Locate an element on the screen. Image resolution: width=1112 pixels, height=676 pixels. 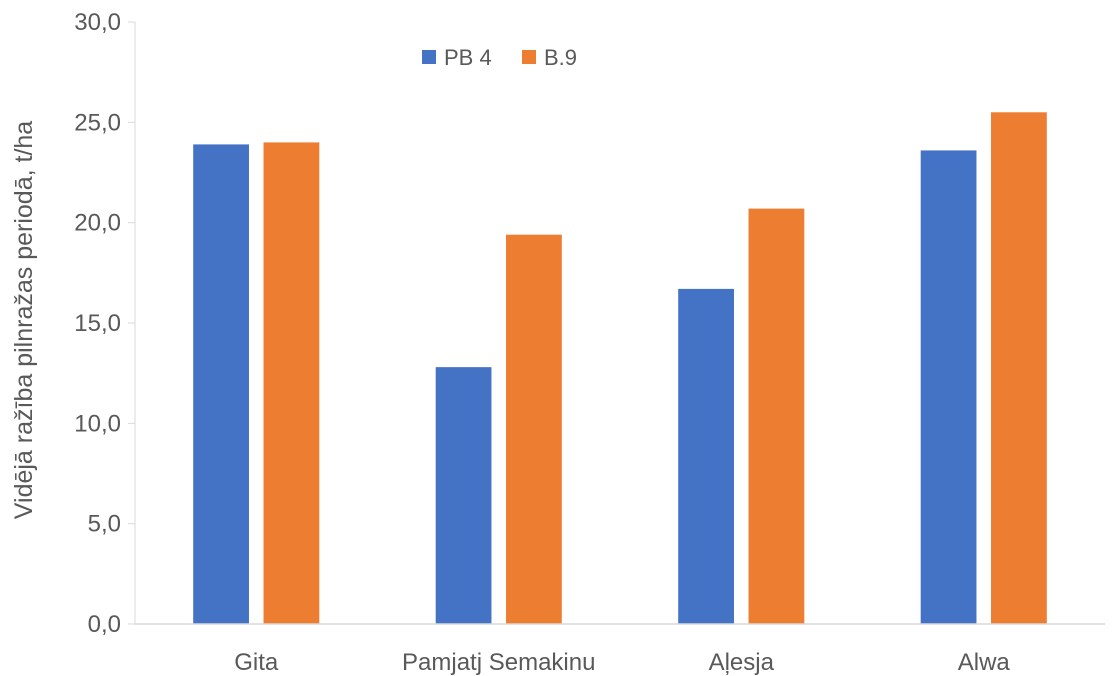
y-axis-title: Vidējā ražība pilnražas periodā, t/ha is located at coordinates (24, 320).